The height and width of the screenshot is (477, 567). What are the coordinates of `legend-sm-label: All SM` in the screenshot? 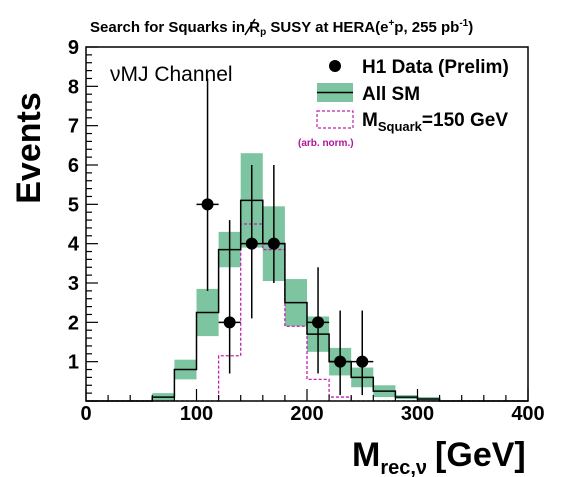 It's located at (391, 94).